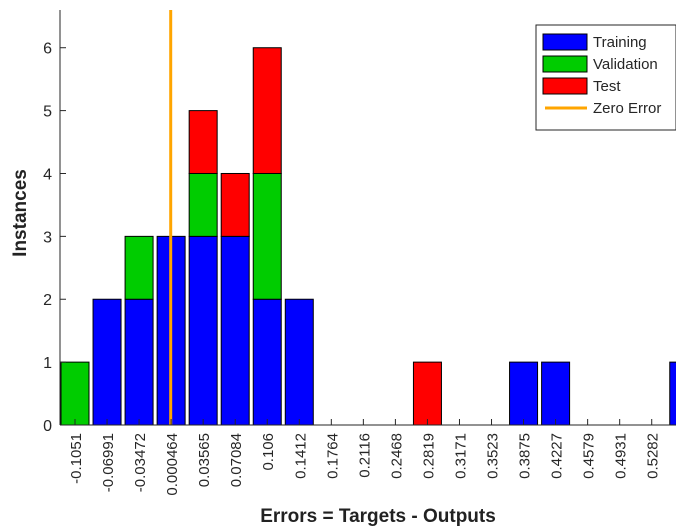 This screenshot has width=676, height=529. What do you see at coordinates (396, 456) in the screenshot?
I see `x-tick-label-10: 0.2468` at bounding box center [396, 456].